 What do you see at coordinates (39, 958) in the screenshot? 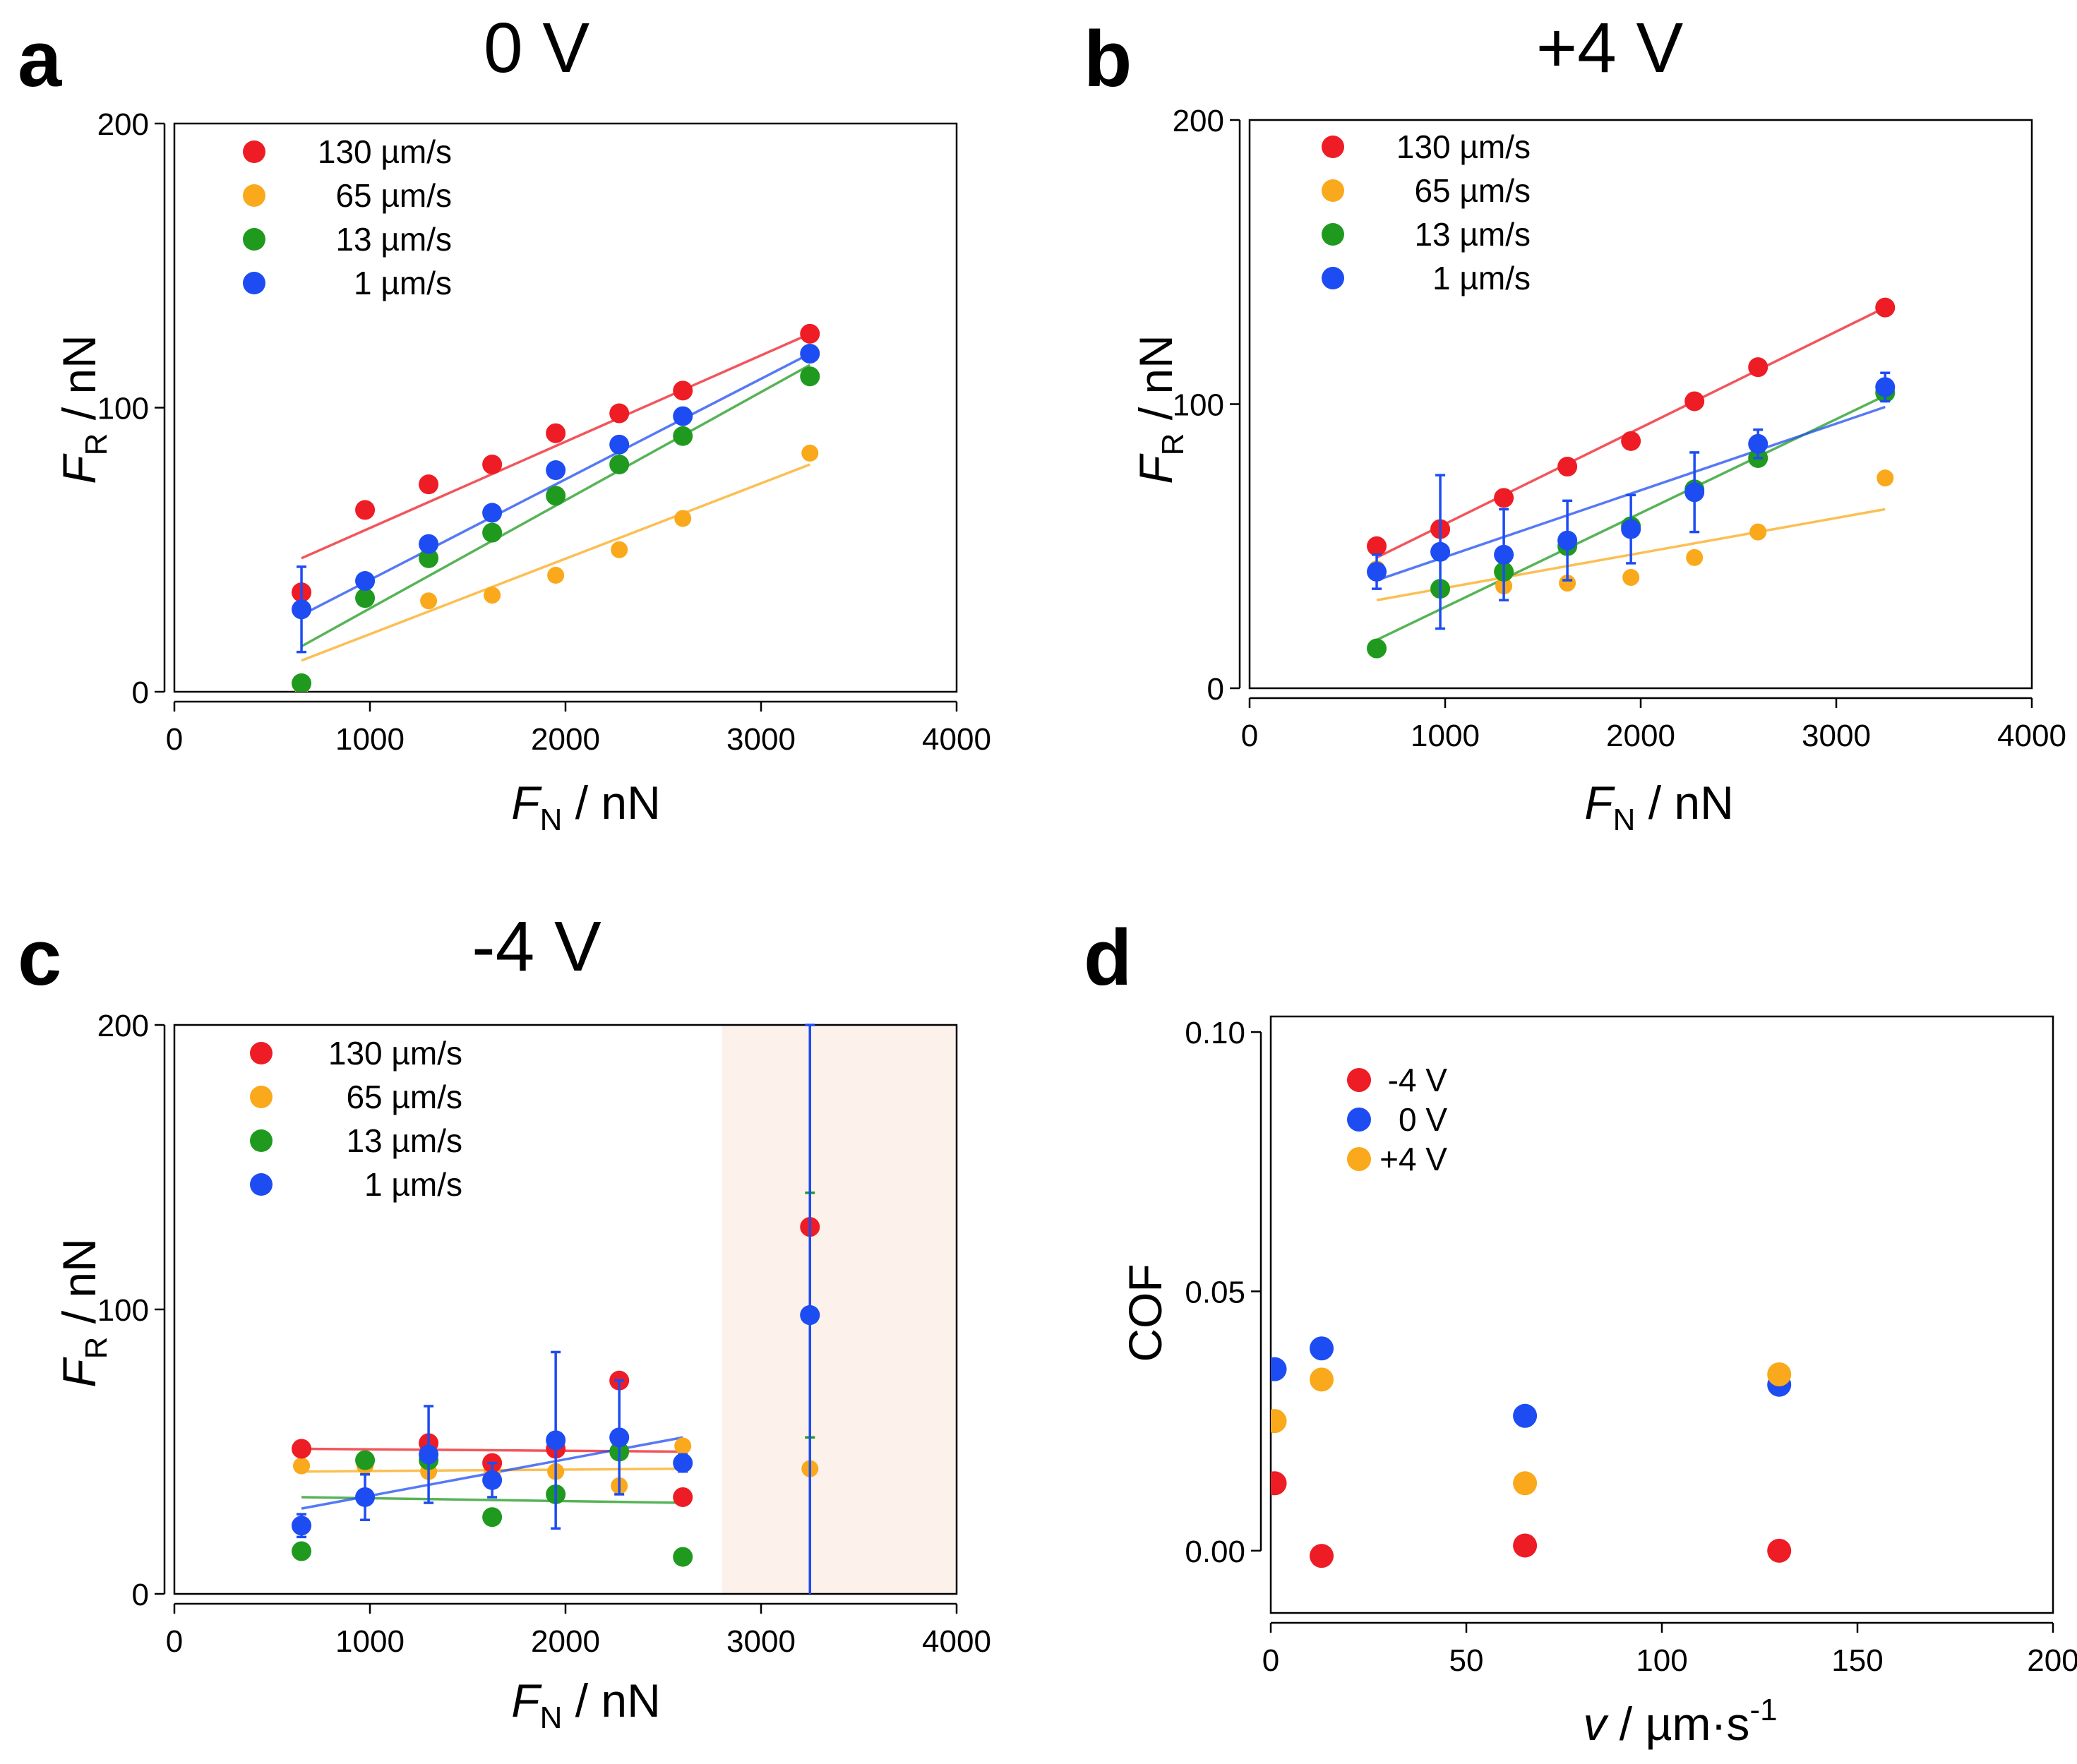
I see `panel-letter: c` at bounding box center [39, 958].